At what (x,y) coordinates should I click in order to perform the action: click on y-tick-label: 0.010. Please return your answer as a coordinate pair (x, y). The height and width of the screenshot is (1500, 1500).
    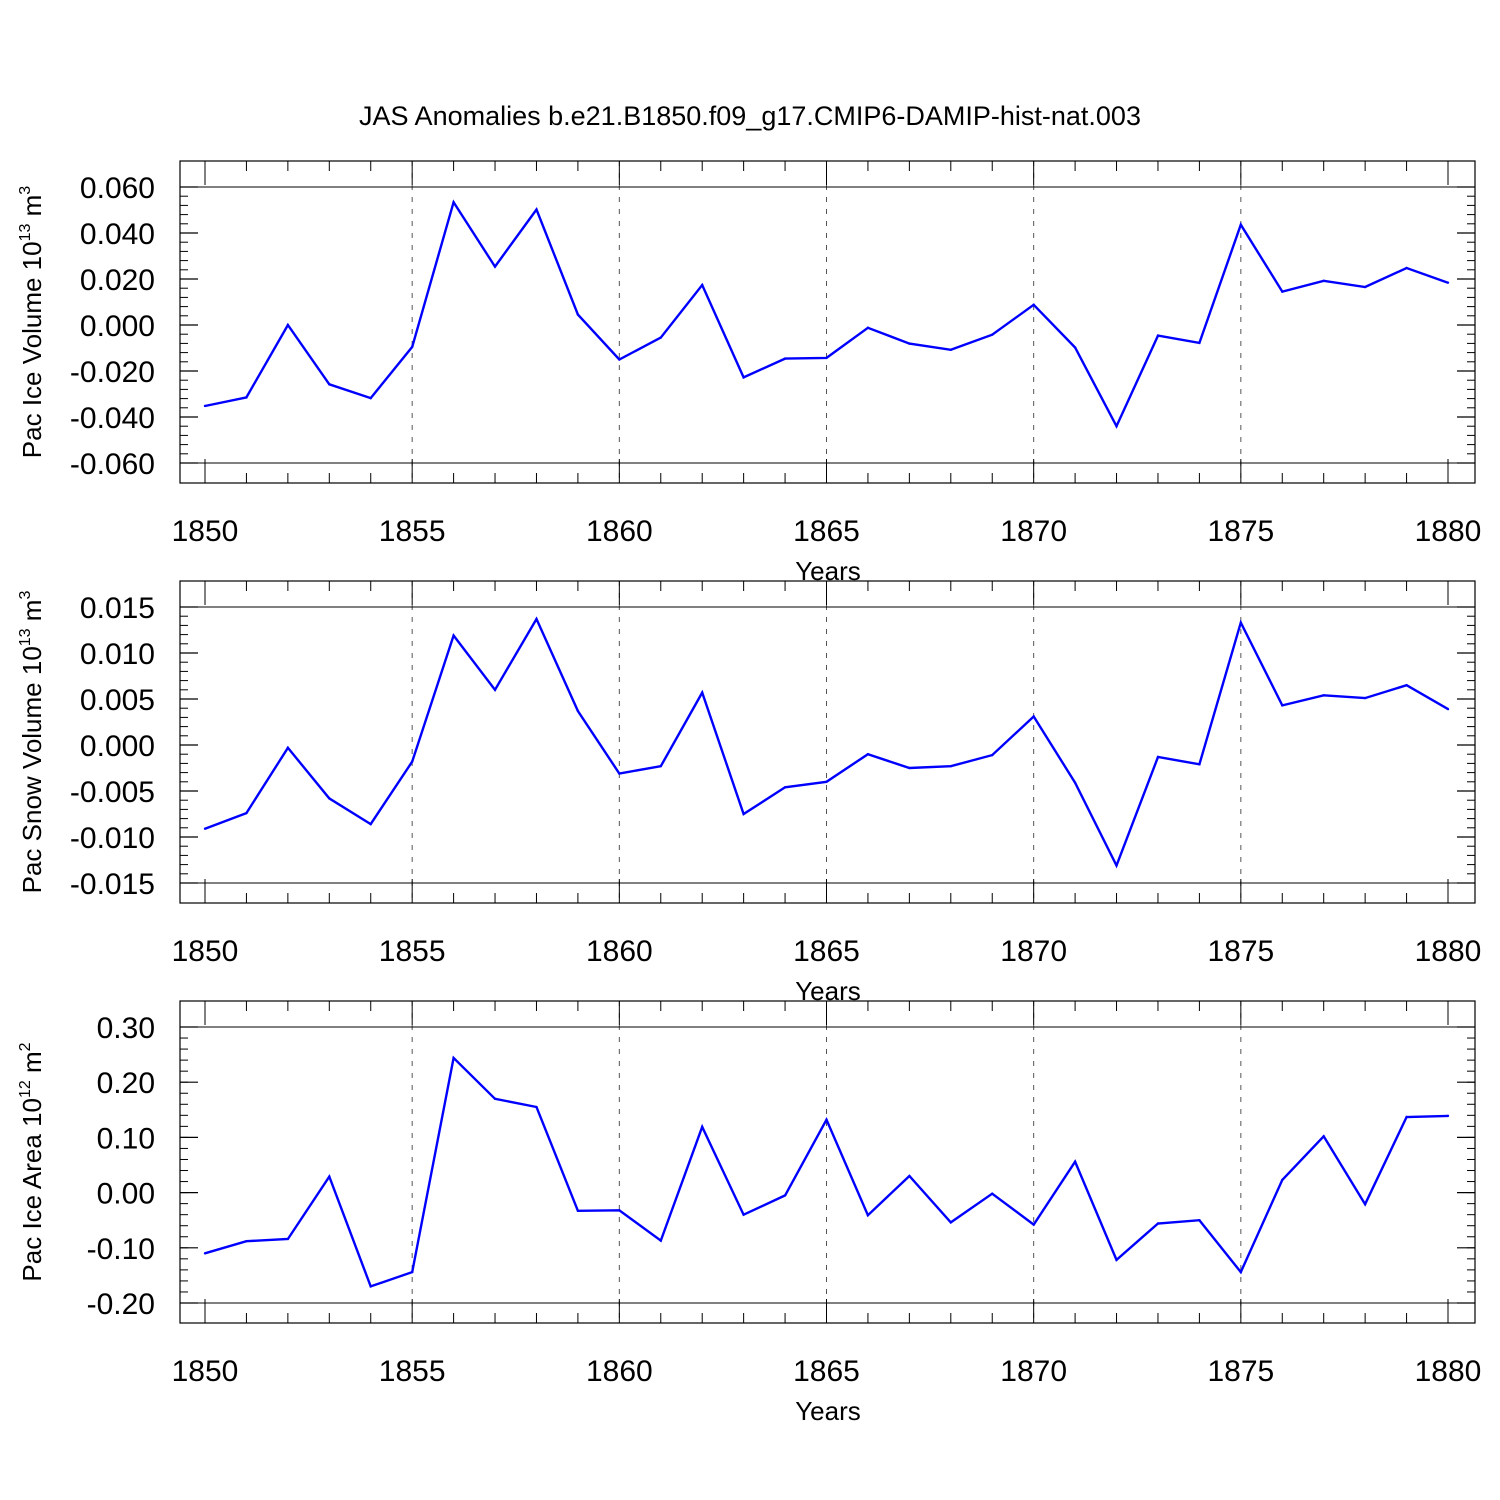
    Looking at the image, I should click on (117, 654).